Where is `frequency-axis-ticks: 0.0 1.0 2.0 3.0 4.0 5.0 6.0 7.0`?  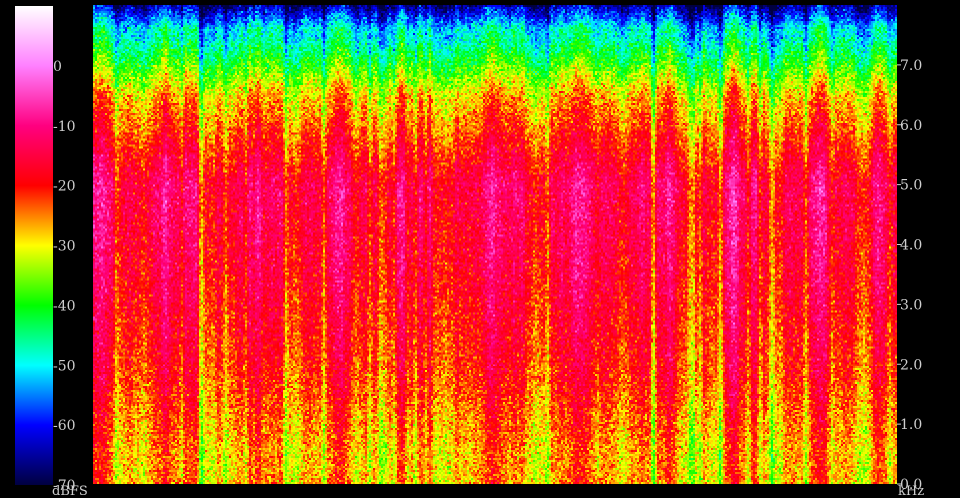 frequency-axis-ticks: 0.0 1.0 2.0 3.0 4.0 5.0 6.0 7.0 is located at coordinates (909, 275).